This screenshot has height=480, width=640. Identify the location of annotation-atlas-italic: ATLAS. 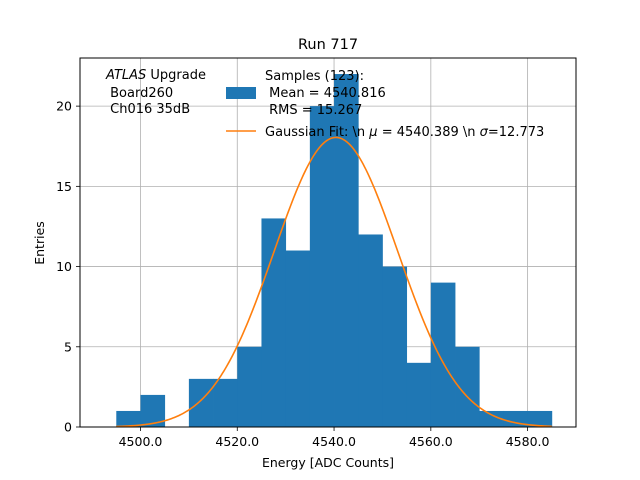
(125, 75).